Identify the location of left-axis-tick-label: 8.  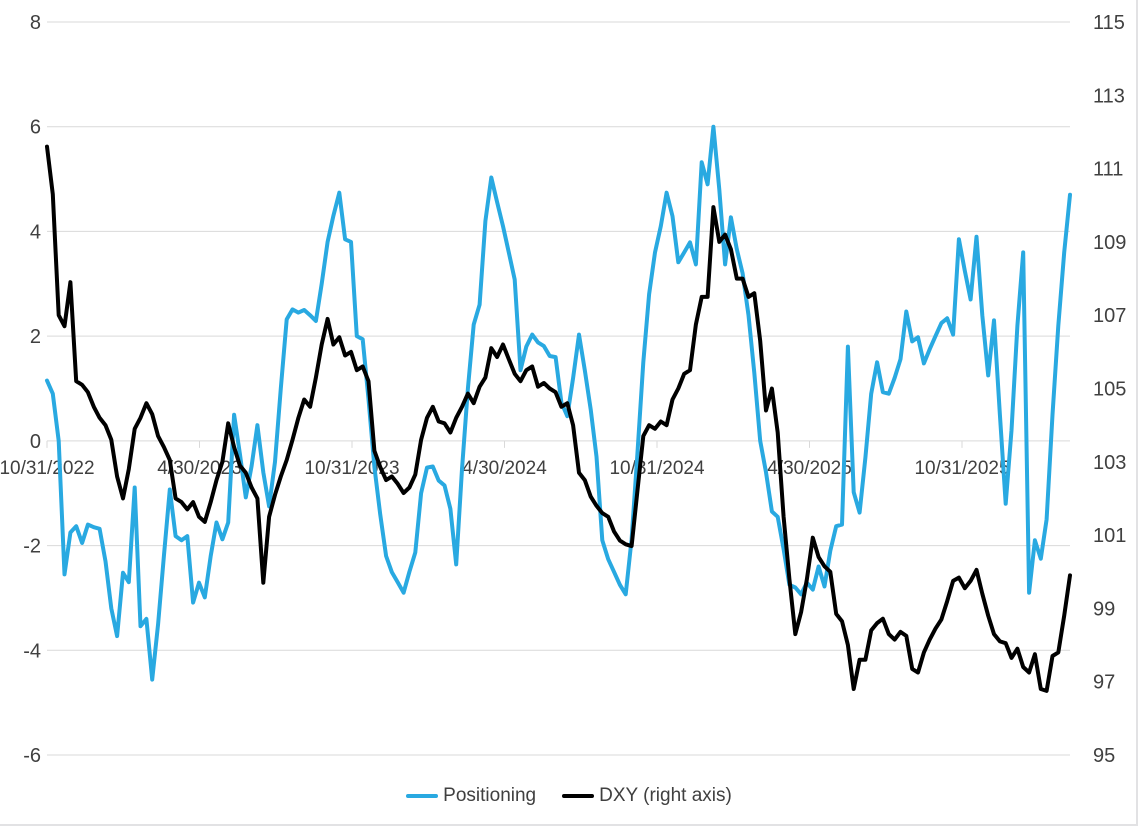
(35, 23).